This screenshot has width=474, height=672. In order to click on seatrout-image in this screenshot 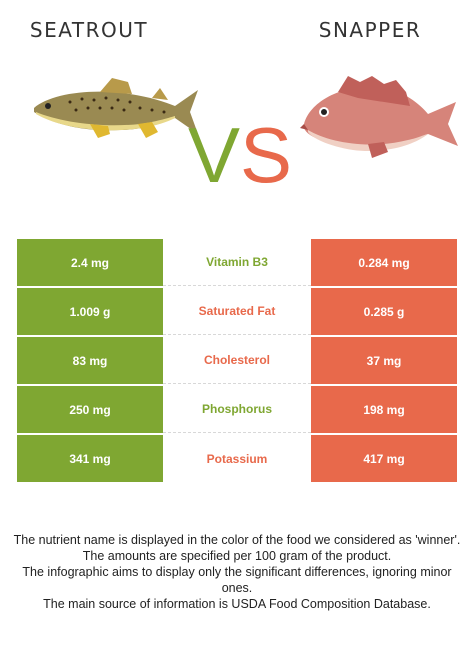, I will do `click(116, 108)`.